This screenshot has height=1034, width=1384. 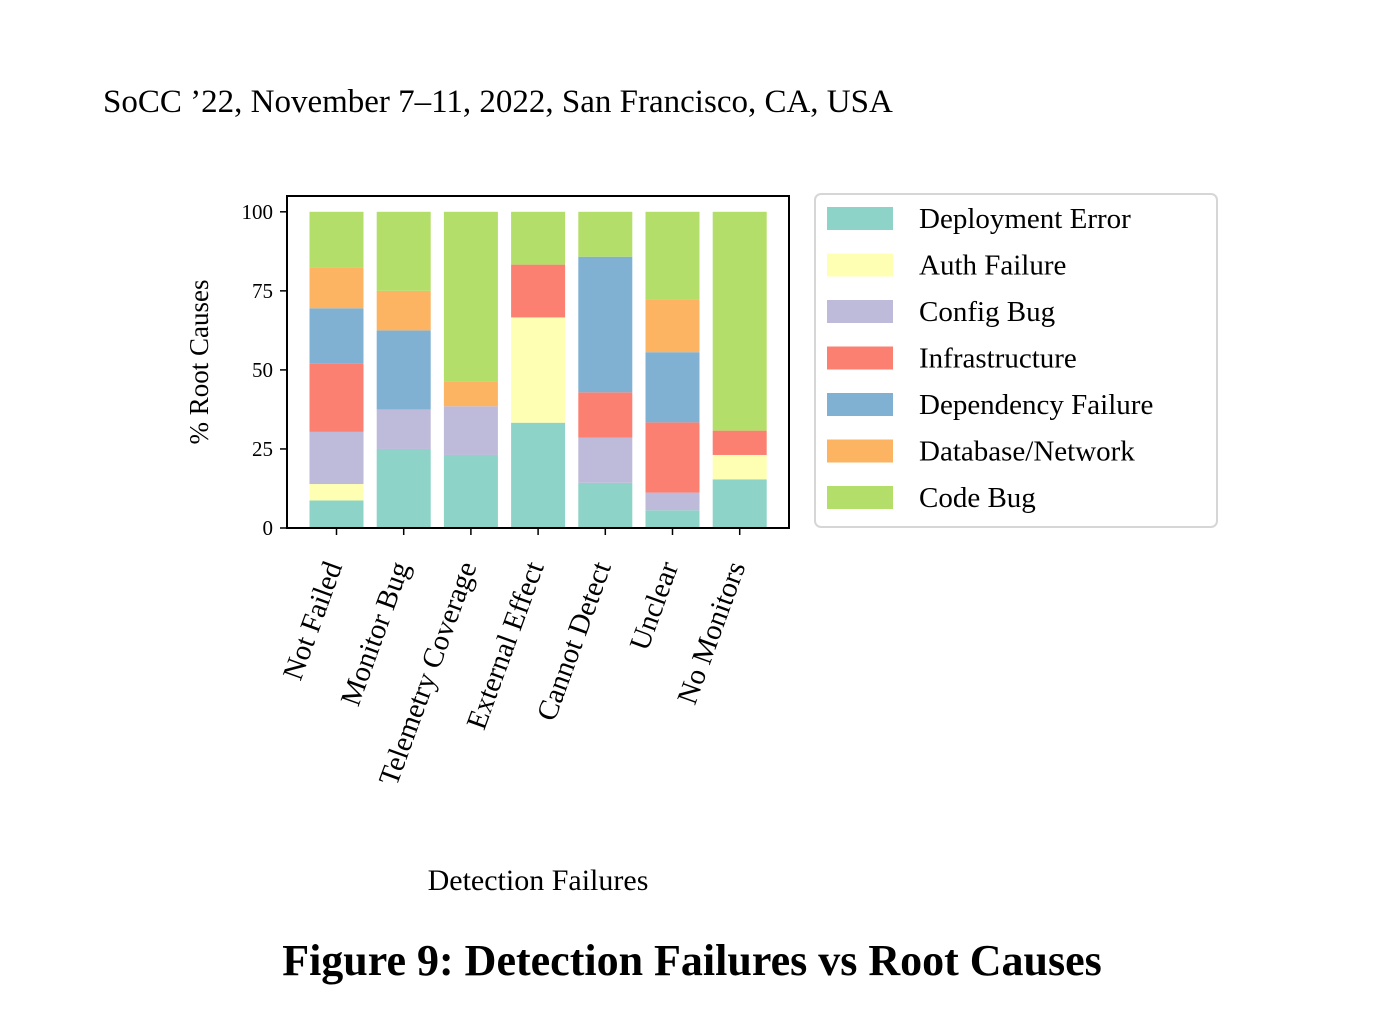 I want to click on bars-layer, so click(x=538, y=369).